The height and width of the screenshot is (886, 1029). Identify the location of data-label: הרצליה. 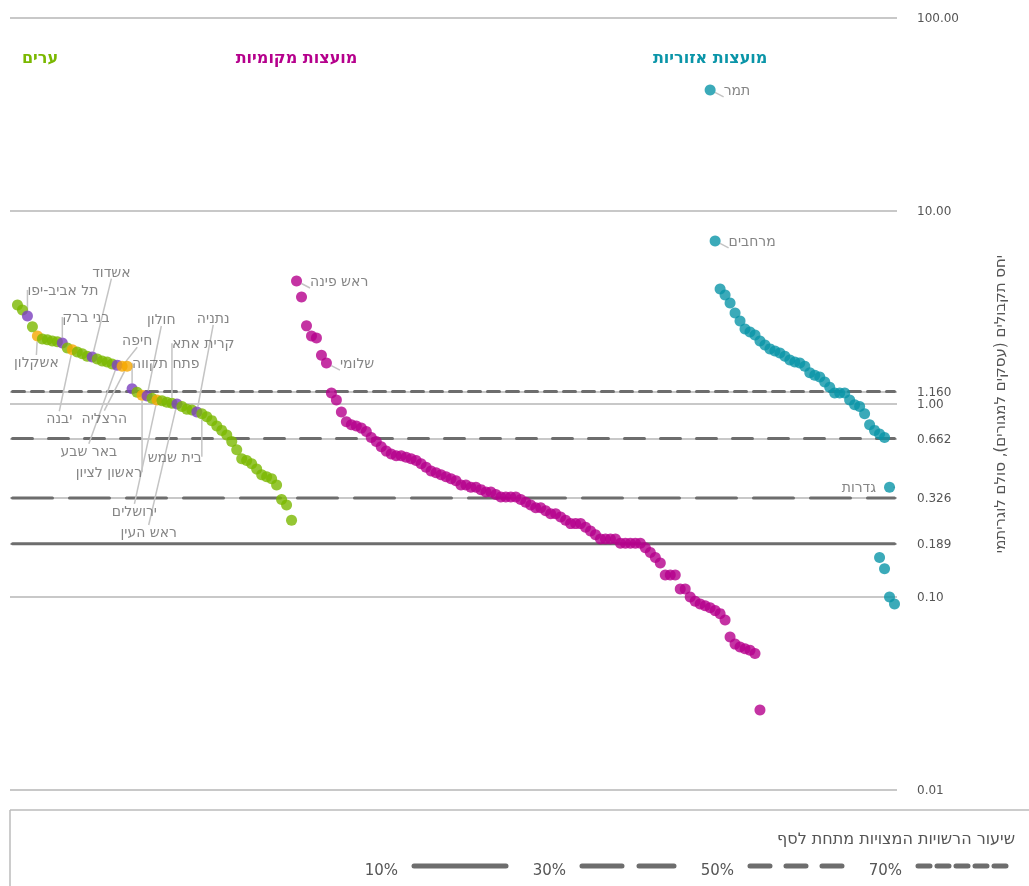
(104, 417).